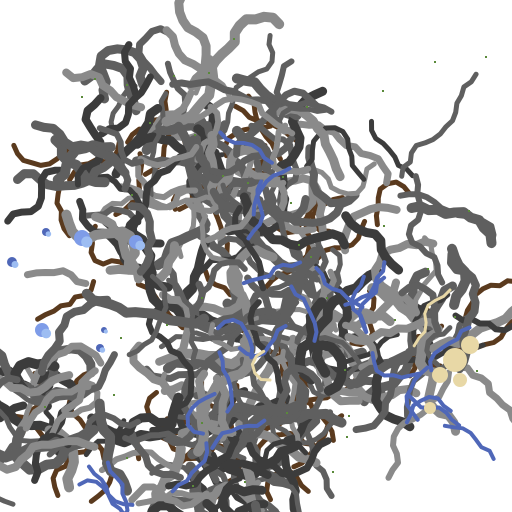 Image resolution: width=512 pixels, height=512 pixels. Describe the element at coordinates (487, 300) in the screenshot. I see `dirt-vein` at that location.